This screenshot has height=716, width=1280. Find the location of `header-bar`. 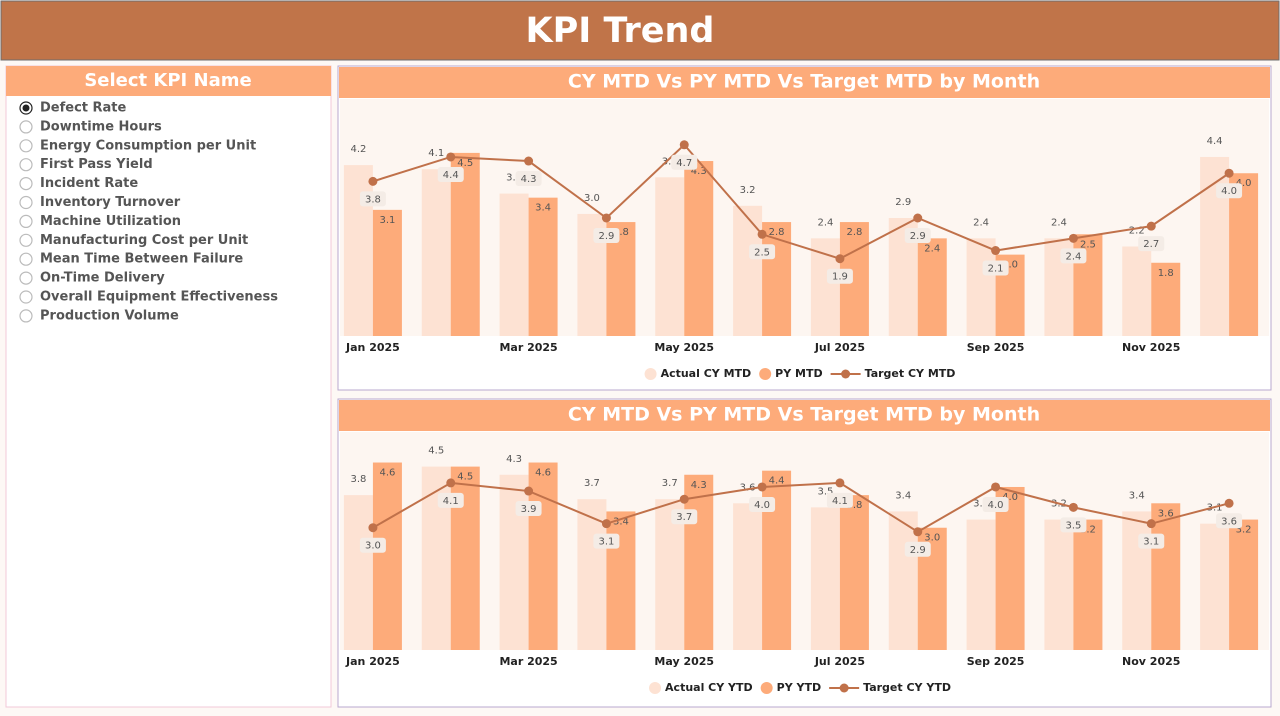

header-bar is located at coordinates (640, 30).